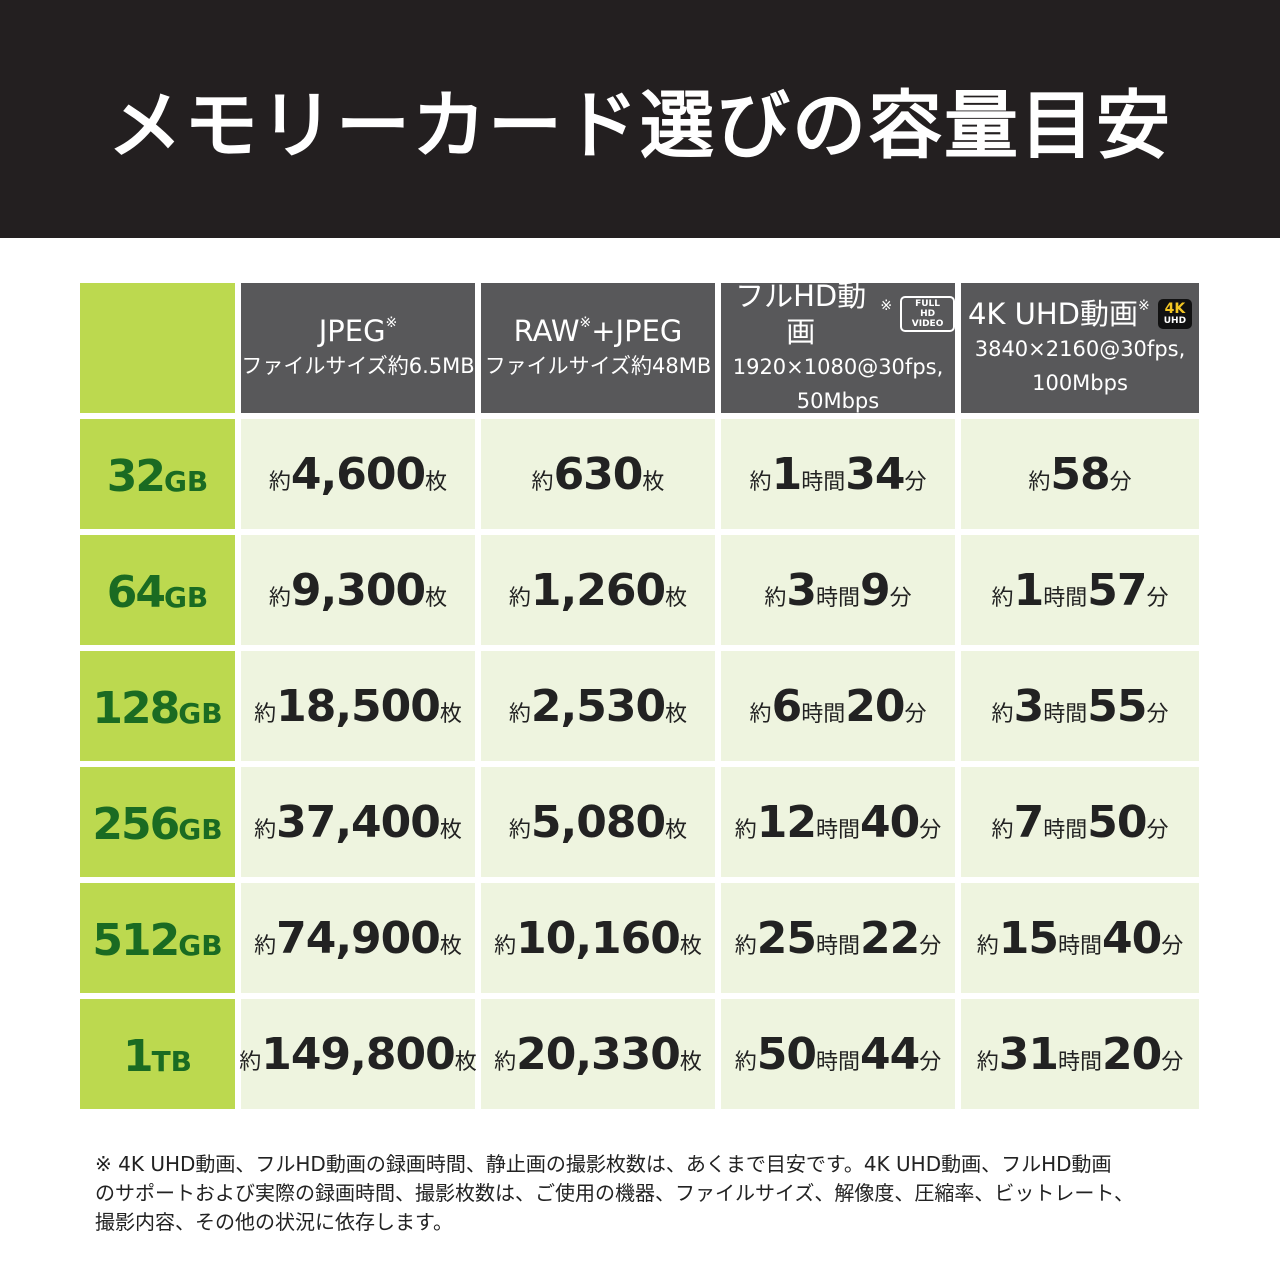 Image resolution: width=1280 pixels, height=1280 pixels. I want to click on capacity-number: 256, so click(136, 824).